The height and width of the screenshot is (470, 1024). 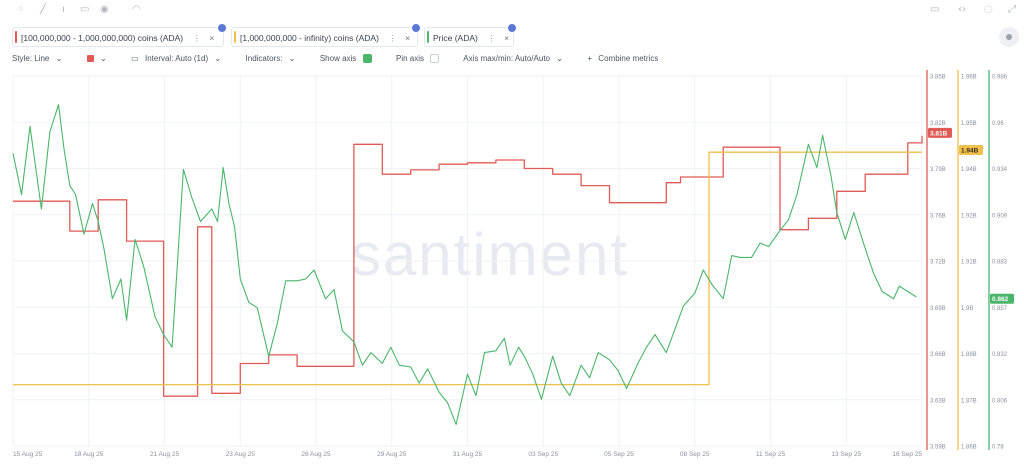 I want to click on text-icon: ı, so click(x=63, y=9).